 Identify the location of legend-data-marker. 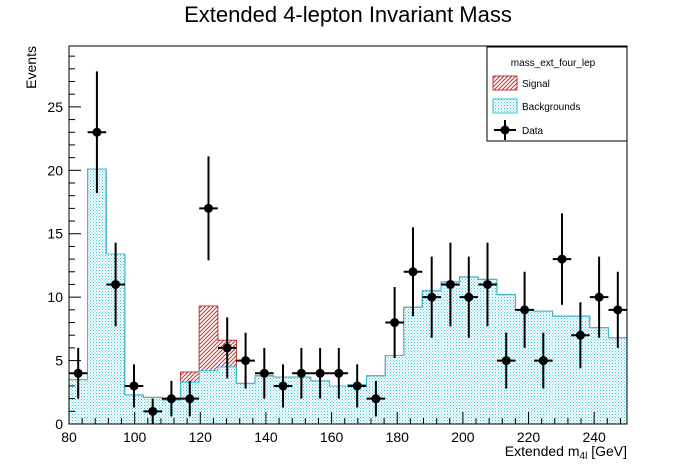
(505, 130).